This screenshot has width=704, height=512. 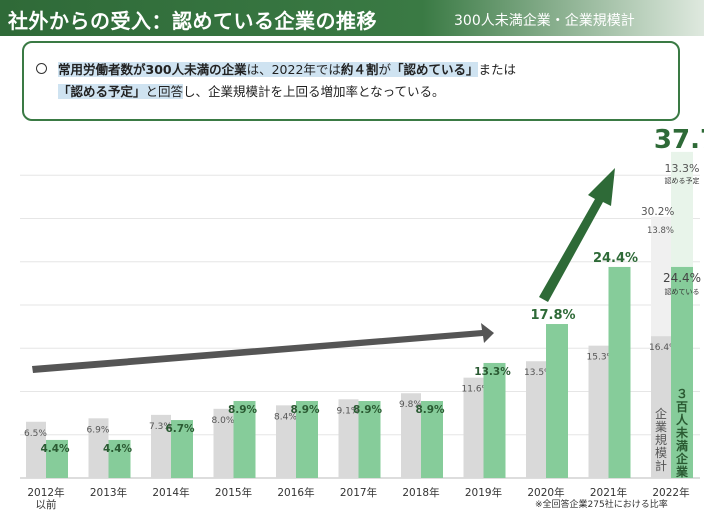 I want to click on green-total-label: 37.7%, so click(x=679, y=140).